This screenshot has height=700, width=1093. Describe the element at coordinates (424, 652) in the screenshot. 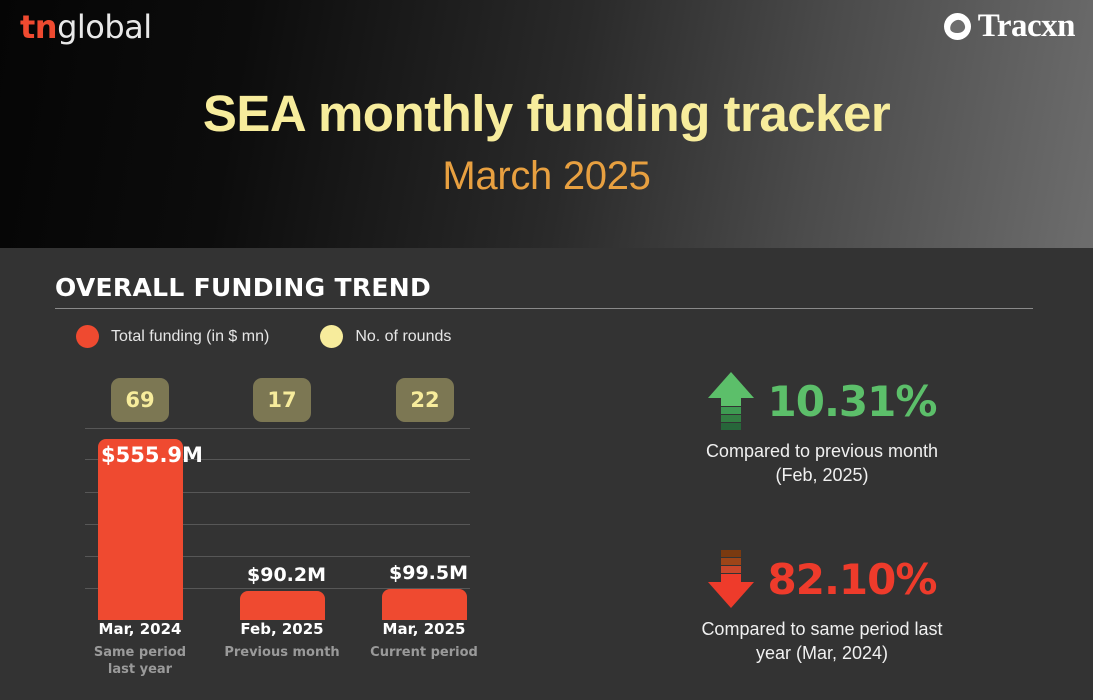

I see `x-tick-sublabel-mar-2025: Current period` at that location.